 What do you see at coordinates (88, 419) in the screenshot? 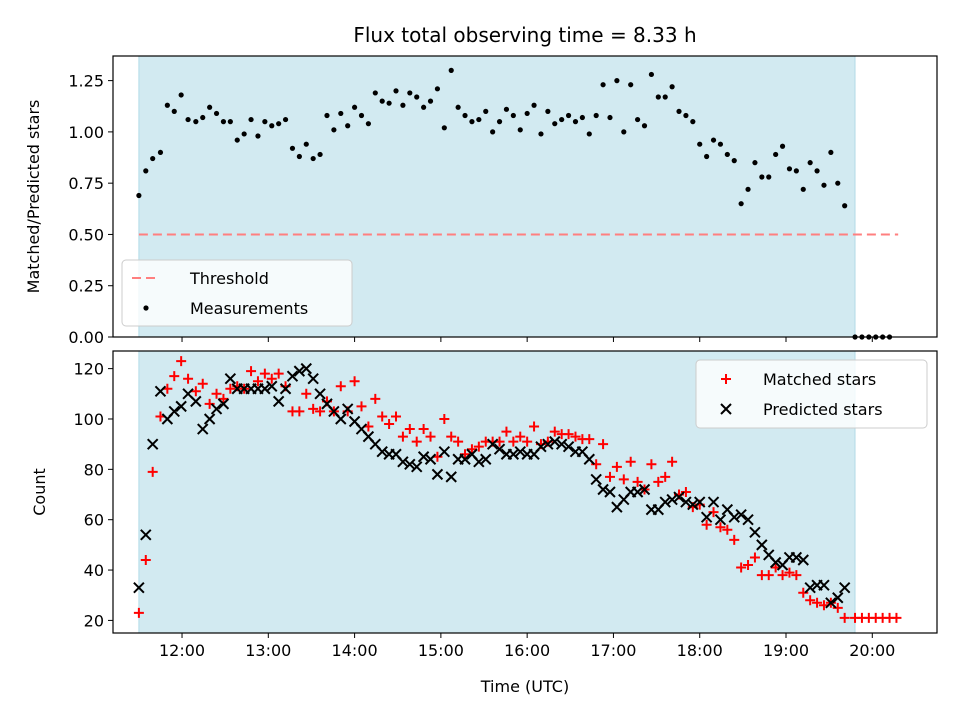
I see `y-tick-label: 100` at bounding box center [88, 419].